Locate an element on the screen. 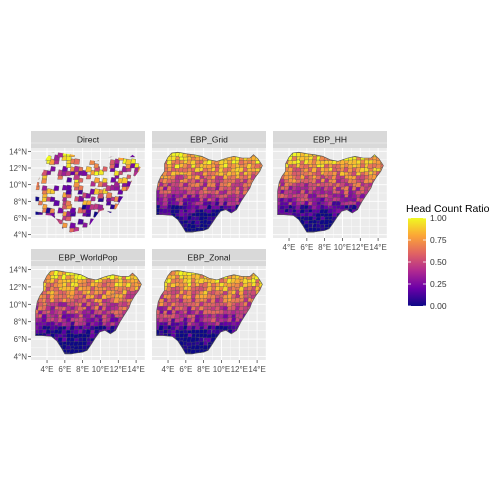 This screenshot has height=504, width=504. legend: Head Count Ratio 1.00 0.75 0.50 0.25 0.00 is located at coordinates (448, 257).